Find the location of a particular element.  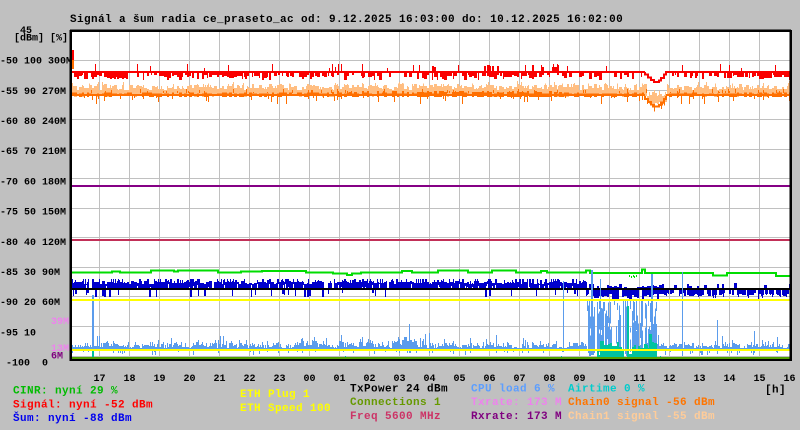

svg-text: 00 is located at coordinates (309, 379).